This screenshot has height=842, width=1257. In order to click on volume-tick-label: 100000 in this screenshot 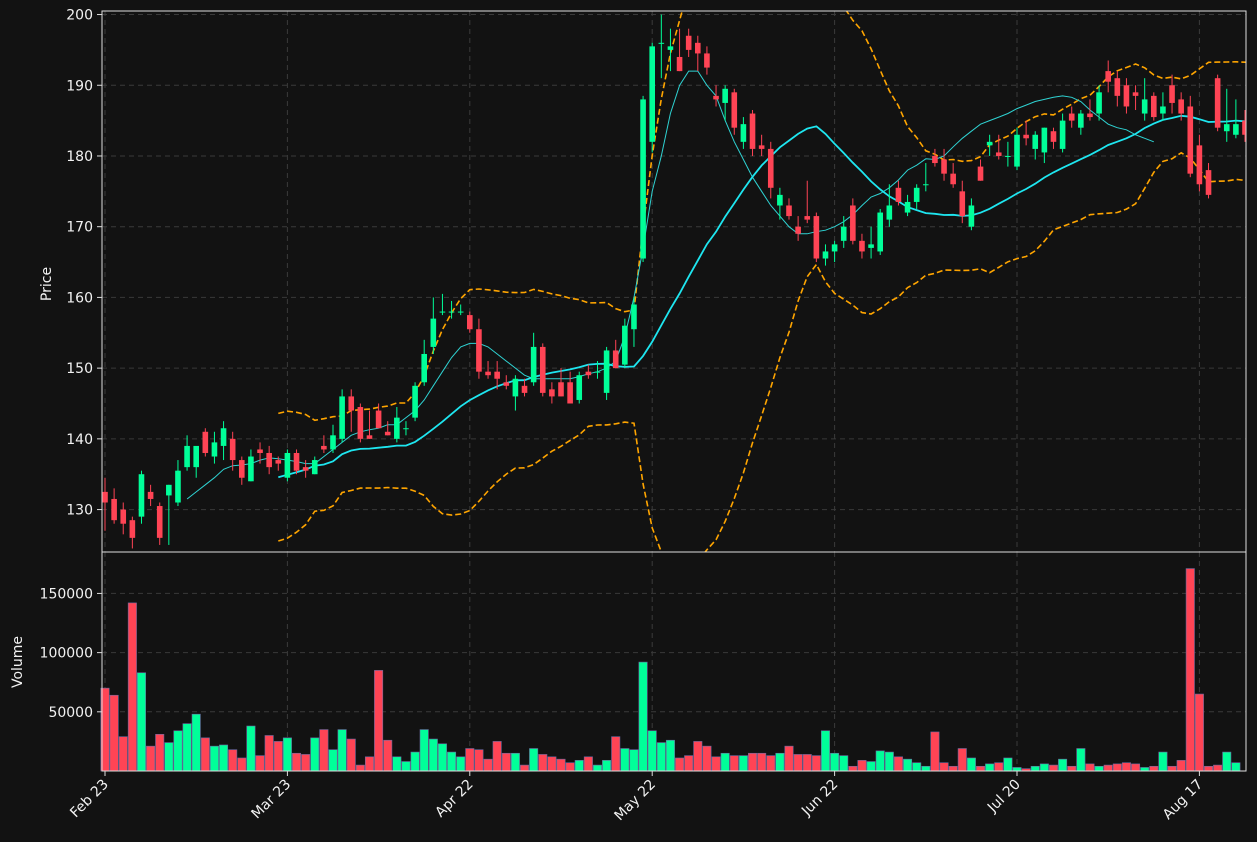, I will do `click(66, 654)`.